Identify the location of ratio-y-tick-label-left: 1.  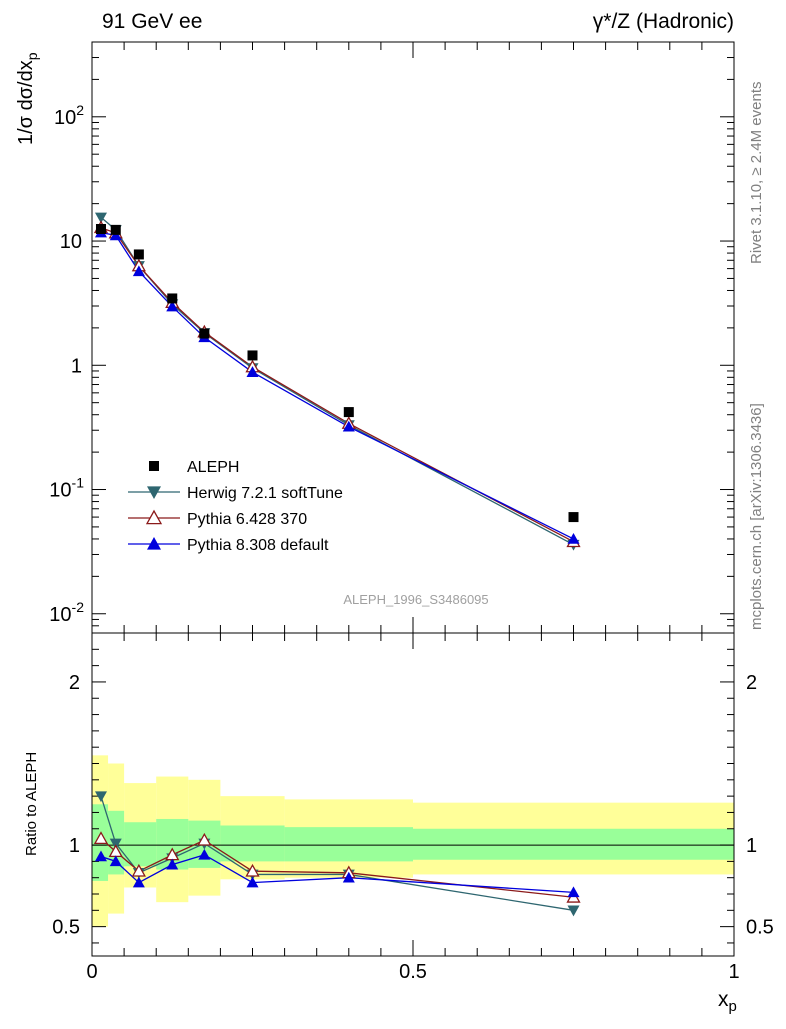
(74, 846).